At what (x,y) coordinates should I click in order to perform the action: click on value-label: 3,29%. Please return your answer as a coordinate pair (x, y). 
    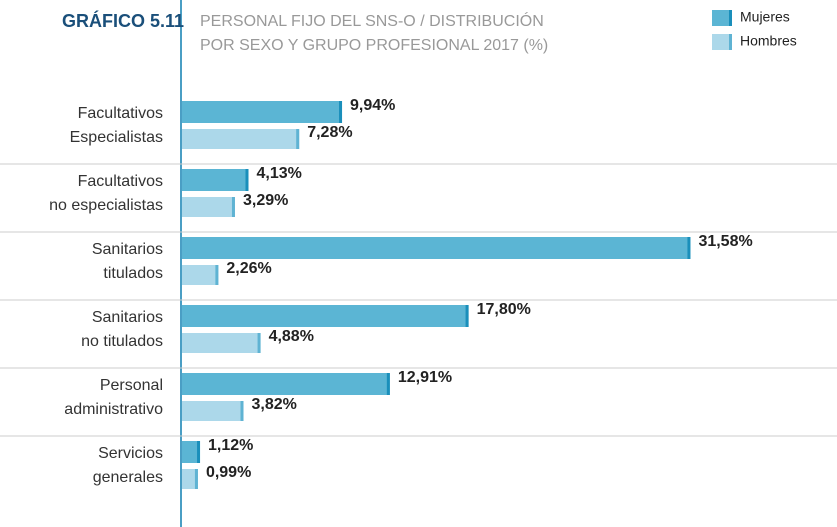
    Looking at the image, I should click on (265, 200).